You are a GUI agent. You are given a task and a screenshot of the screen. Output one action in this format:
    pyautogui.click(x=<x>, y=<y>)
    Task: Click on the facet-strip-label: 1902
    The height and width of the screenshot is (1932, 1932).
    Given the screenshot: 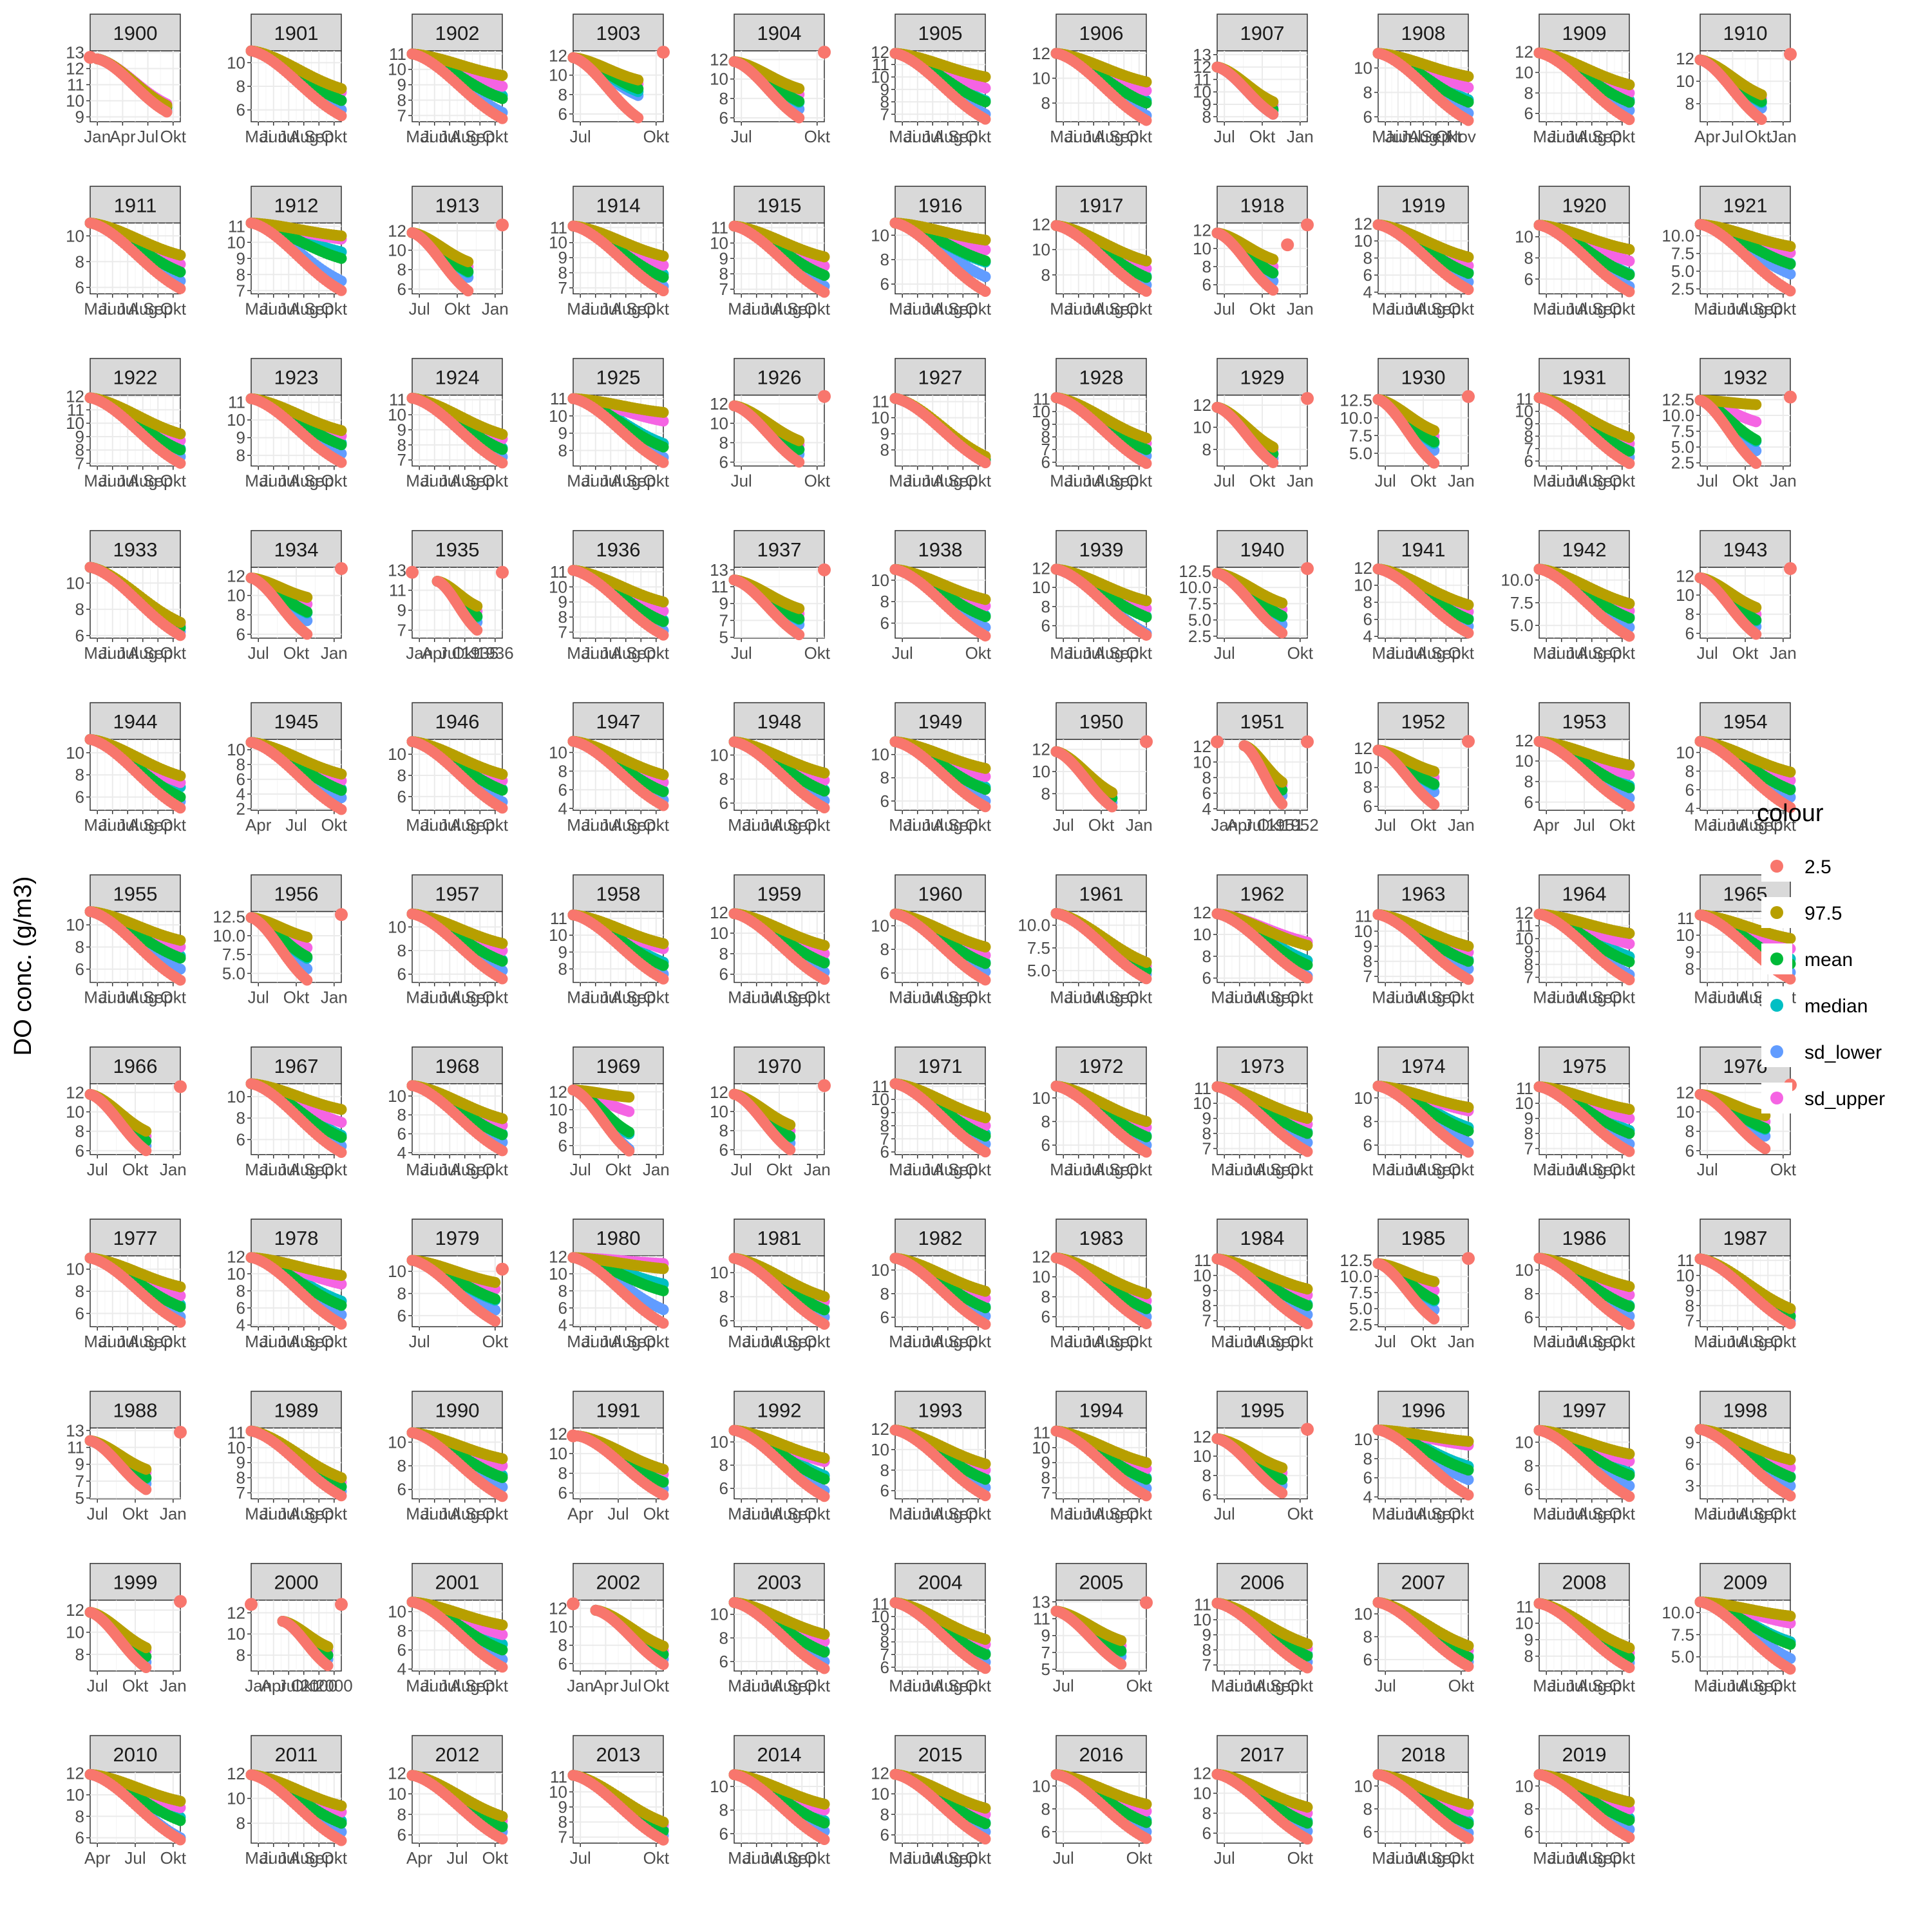 What is the action you would take?
    pyautogui.click(x=458, y=33)
    